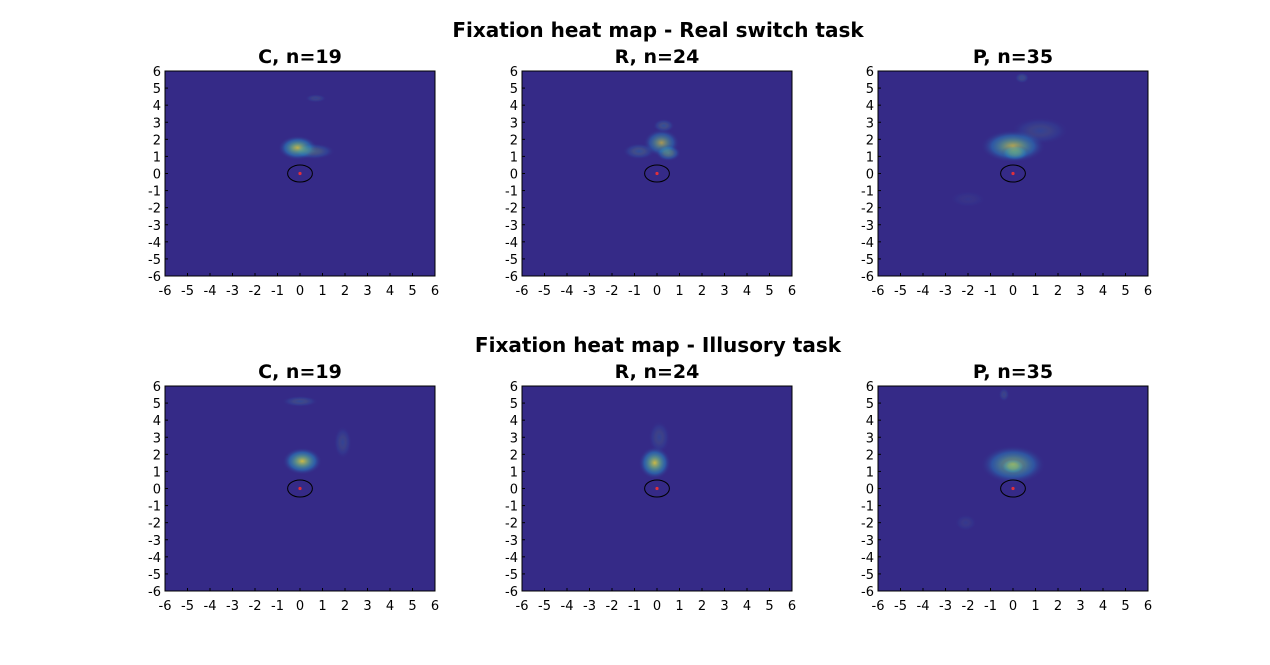 The height and width of the screenshot is (665, 1270). What do you see at coordinates (658, 30) in the screenshot?
I see `group-title: Fixation heat map - Real switch task` at bounding box center [658, 30].